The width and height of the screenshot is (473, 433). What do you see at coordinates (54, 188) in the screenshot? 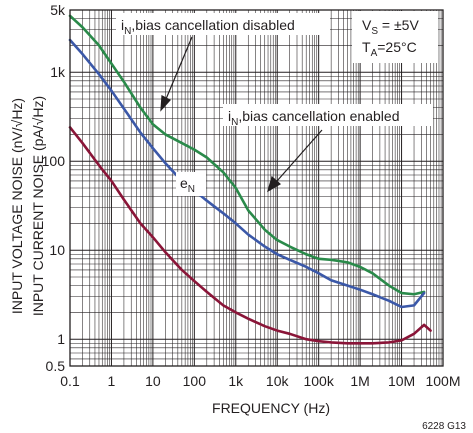
I see `y-tick-labels: 0.5 1 10 100 1k 5k` at bounding box center [54, 188].